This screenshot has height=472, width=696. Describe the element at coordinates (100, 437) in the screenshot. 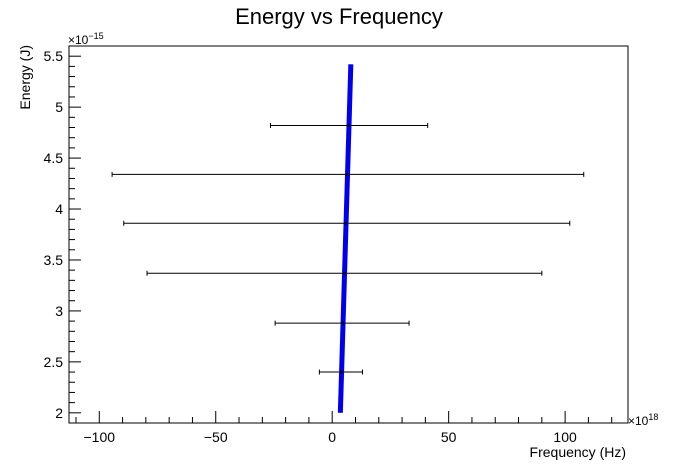

I see `x-tick-label: −100` at that location.